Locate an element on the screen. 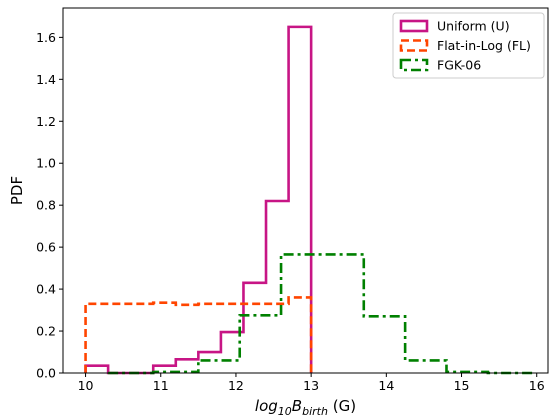 This screenshot has height=416, width=550. x-axis-label-sub: birth is located at coordinates (315, 410).